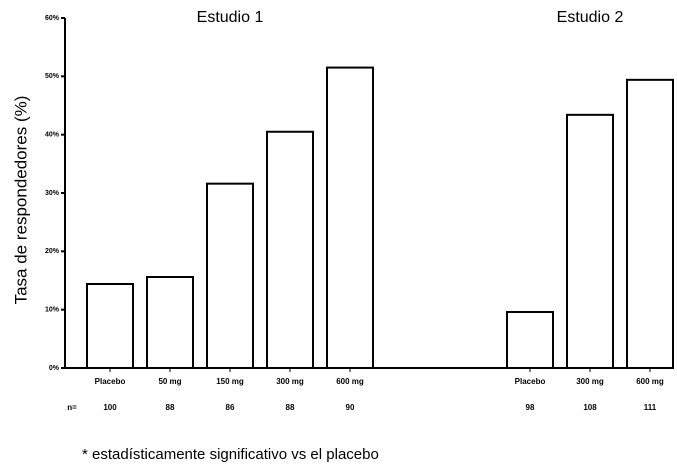  What do you see at coordinates (169, 381) in the screenshot?
I see `x-tick-label: 50 mg` at bounding box center [169, 381].